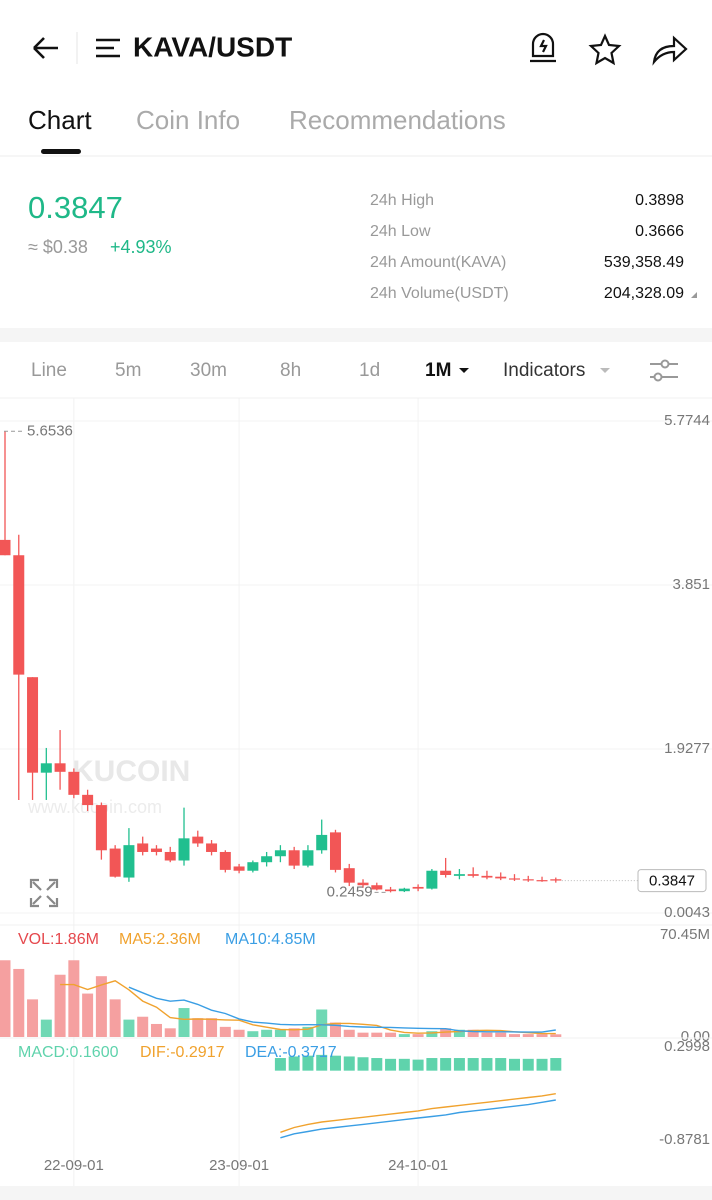 This screenshot has width=712, height=1200. What do you see at coordinates (684, 1139) in the screenshot?
I see `y-tick-label: -0.8781` at bounding box center [684, 1139].